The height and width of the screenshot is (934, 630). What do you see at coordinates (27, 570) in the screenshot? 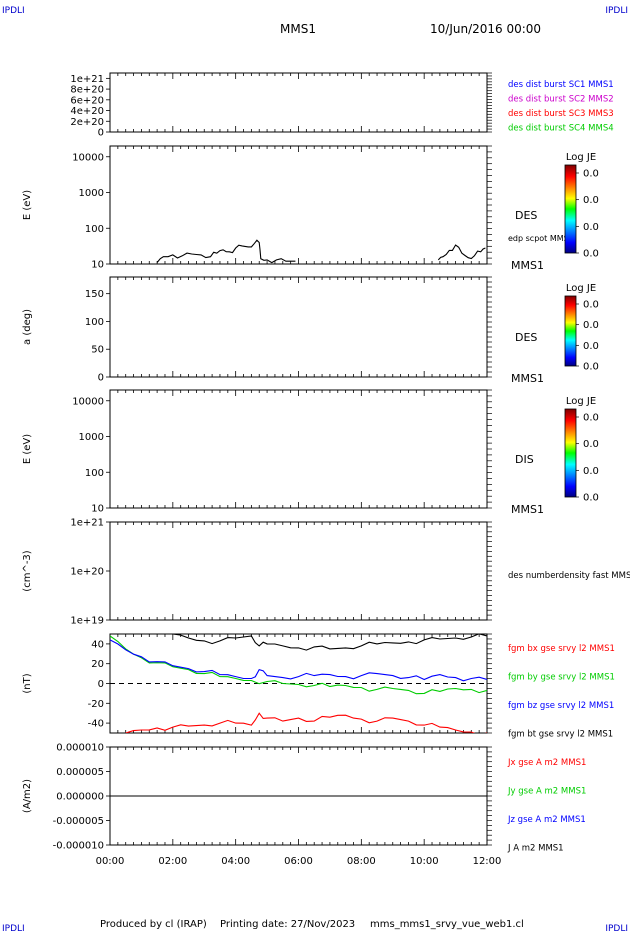
I see `y-axis-label: (cm^-3)` at bounding box center [27, 570].